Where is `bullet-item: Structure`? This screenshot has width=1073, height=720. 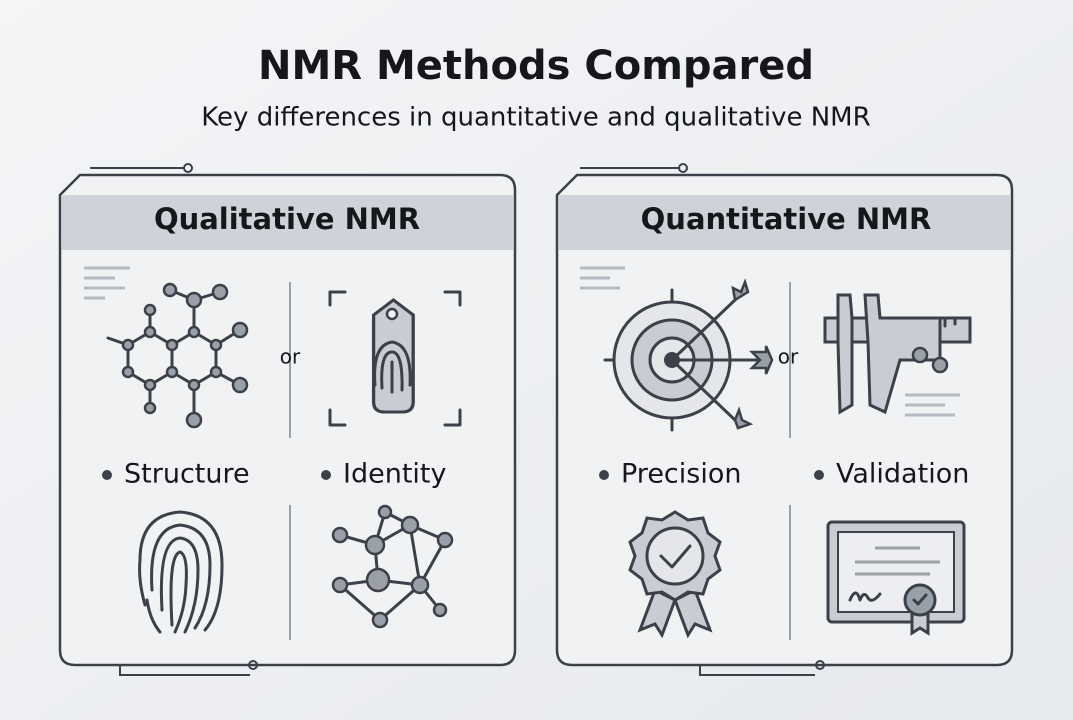
bullet-item: Structure is located at coordinates (187, 474).